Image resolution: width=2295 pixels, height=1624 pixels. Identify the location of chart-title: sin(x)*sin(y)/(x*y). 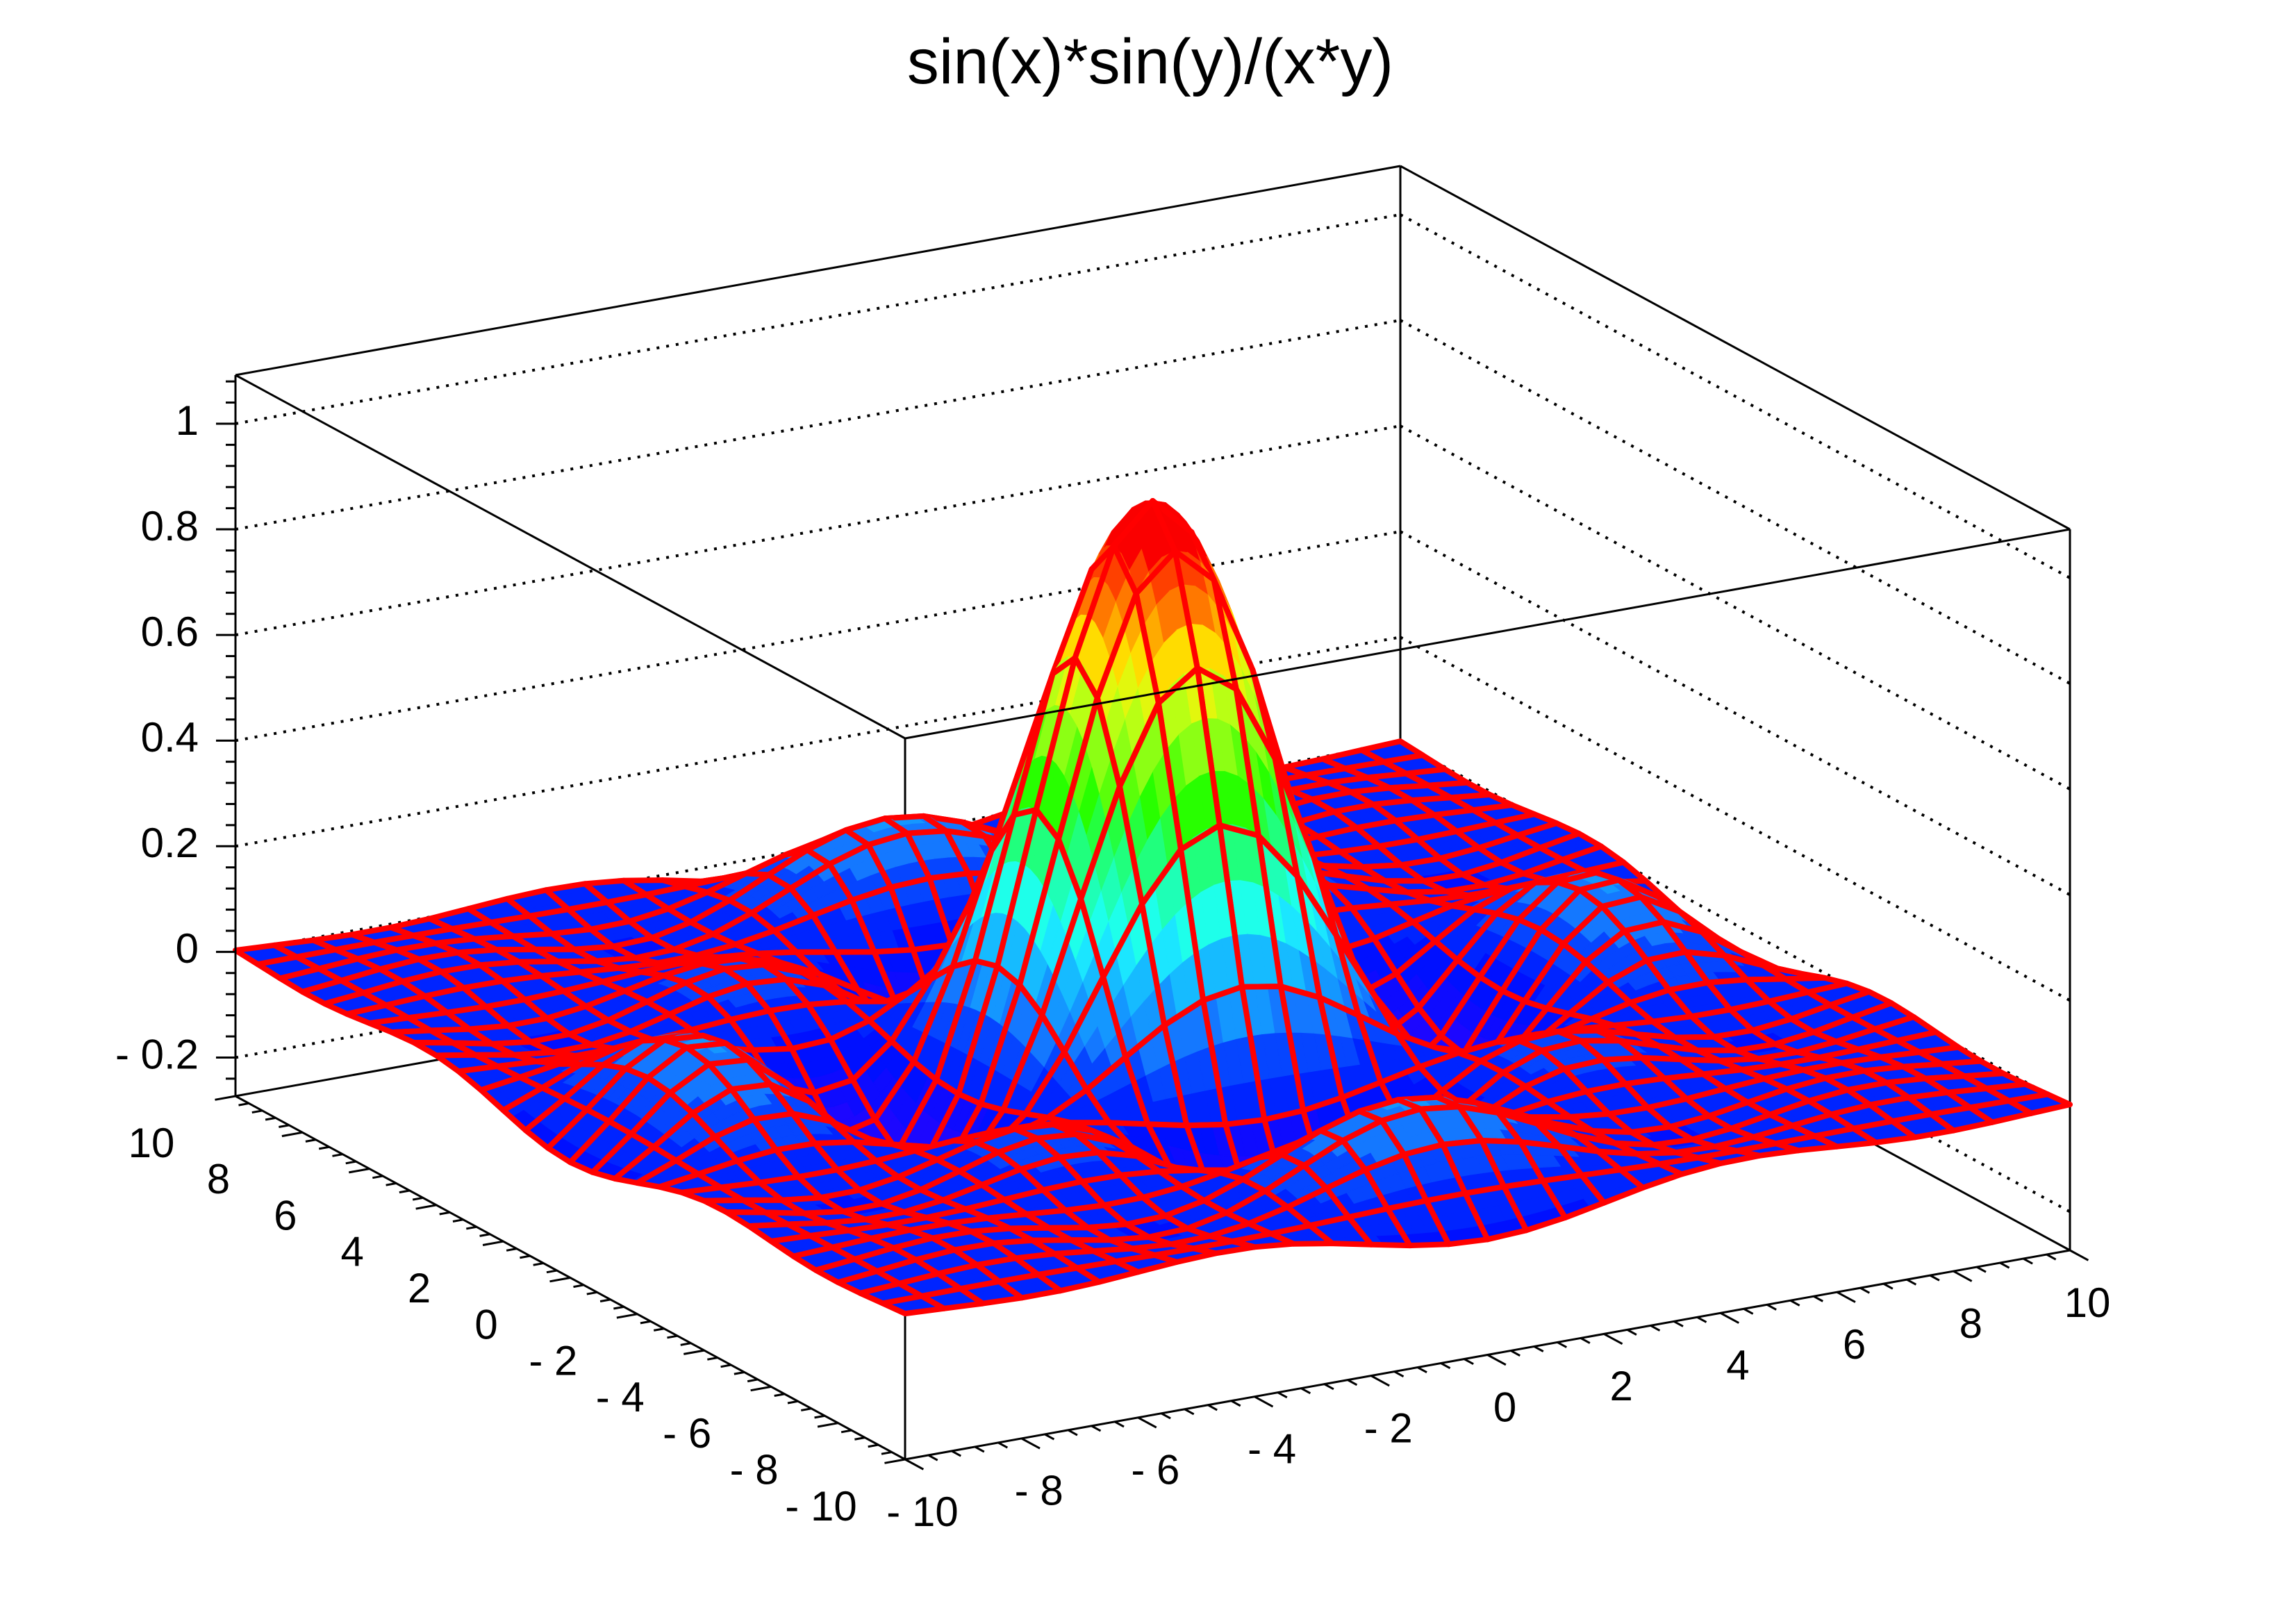
(1150, 62).